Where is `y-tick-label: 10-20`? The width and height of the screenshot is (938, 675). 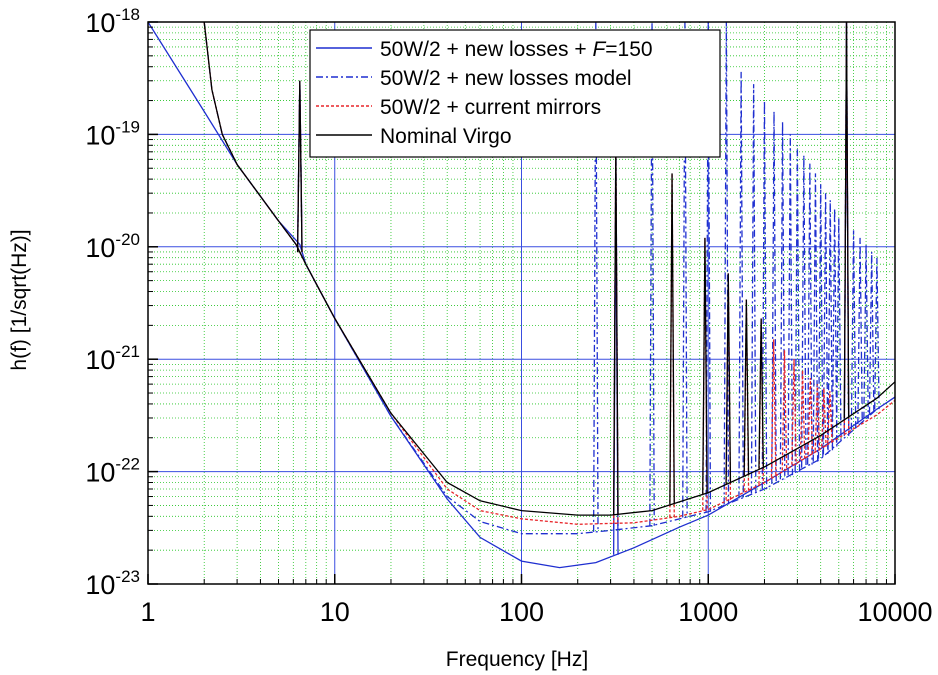 y-tick-label: 10-20 is located at coordinates (112, 246).